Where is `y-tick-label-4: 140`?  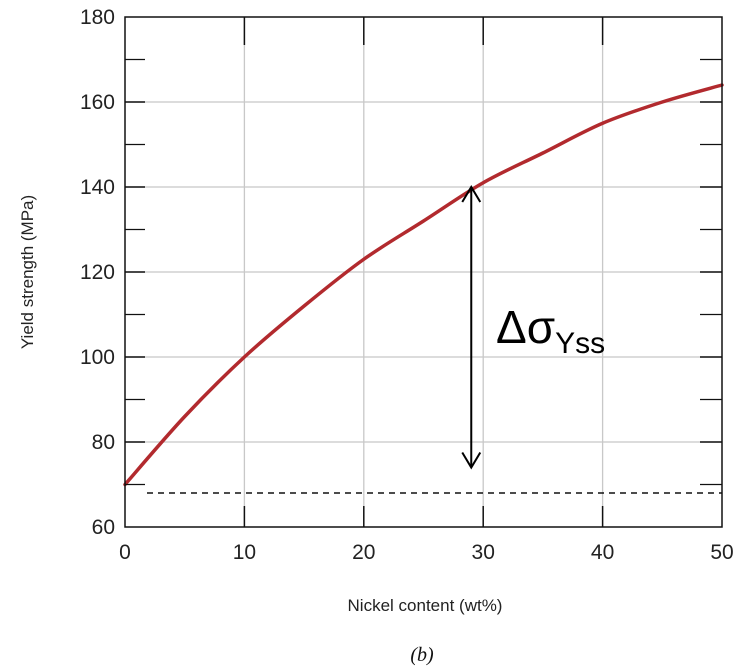
y-tick-label-4: 140 is located at coordinates (97, 187).